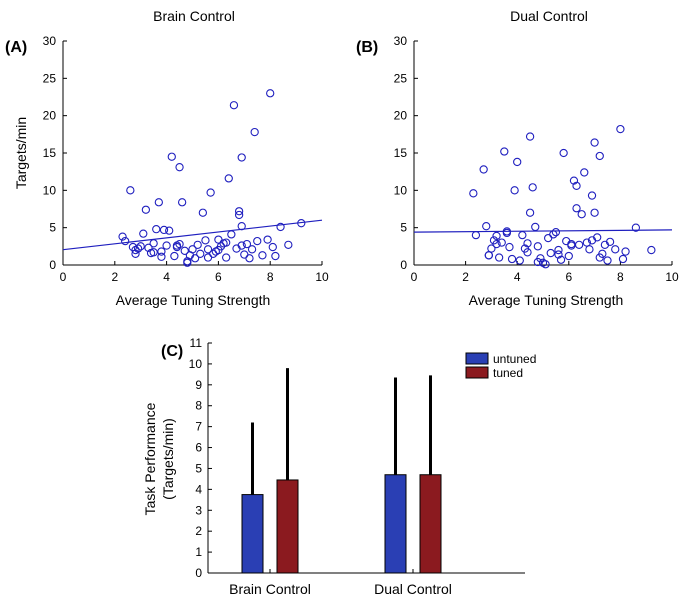 This screenshot has height=606, width=691. I want to click on legend-swatch-untuned, so click(477, 358).